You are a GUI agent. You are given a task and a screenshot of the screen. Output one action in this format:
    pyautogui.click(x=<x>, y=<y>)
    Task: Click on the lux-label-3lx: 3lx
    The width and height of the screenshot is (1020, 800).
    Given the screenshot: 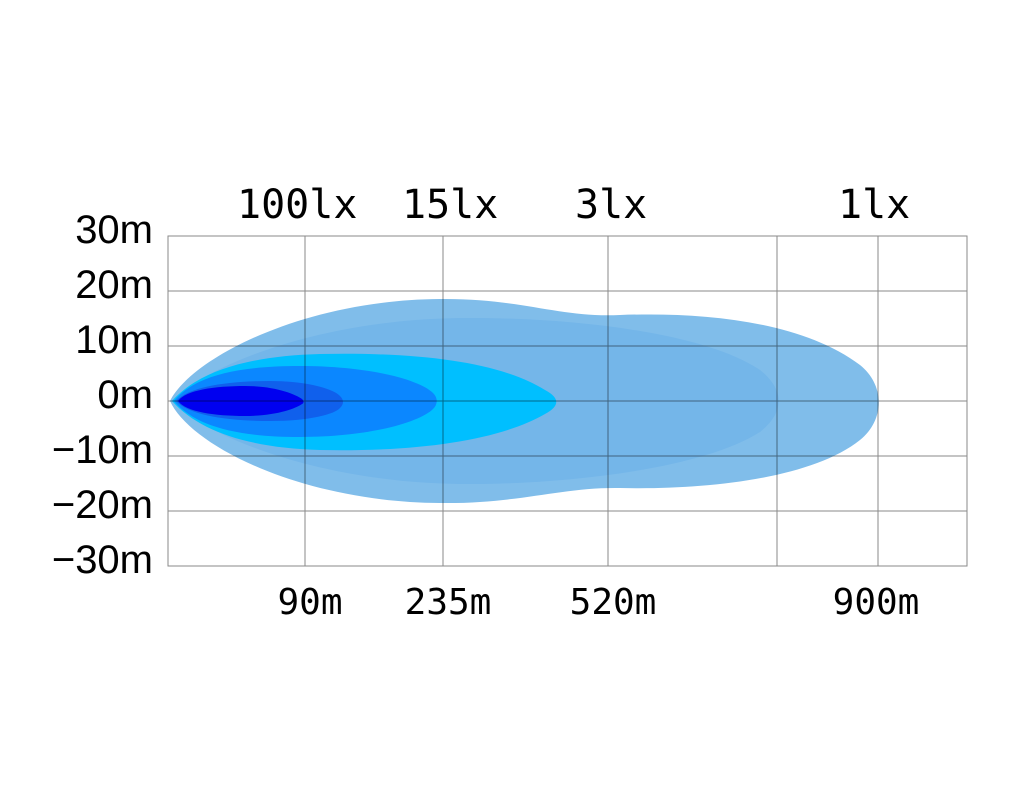 What is the action you would take?
    pyautogui.click(x=611, y=205)
    